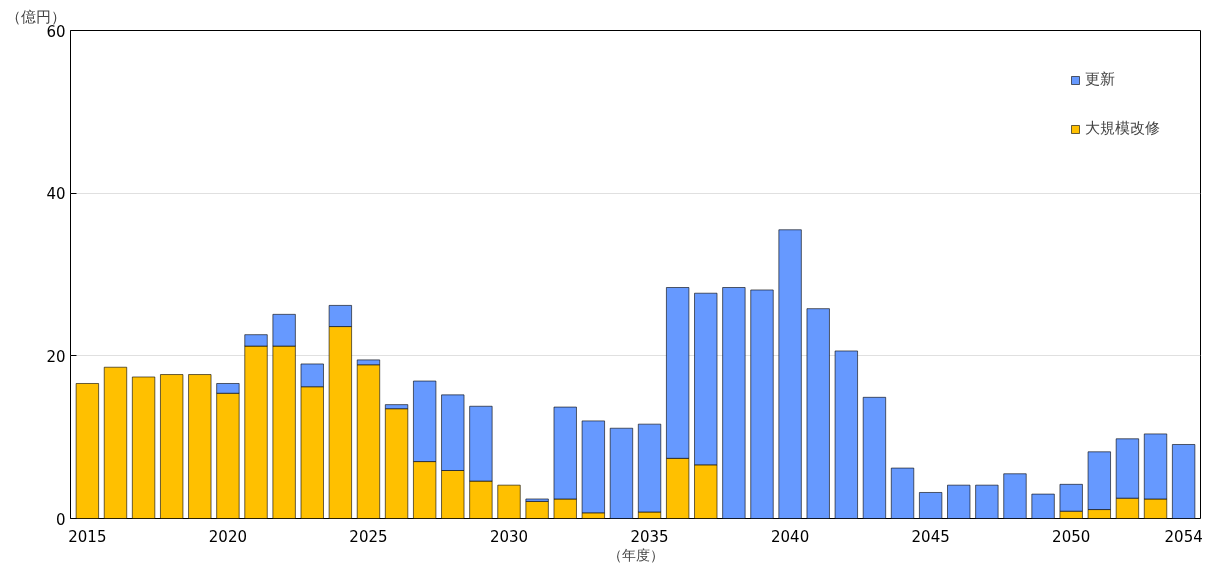 The width and height of the screenshot is (1230, 575). I want to click on x-axis-title: （年度）, so click(635, 554).